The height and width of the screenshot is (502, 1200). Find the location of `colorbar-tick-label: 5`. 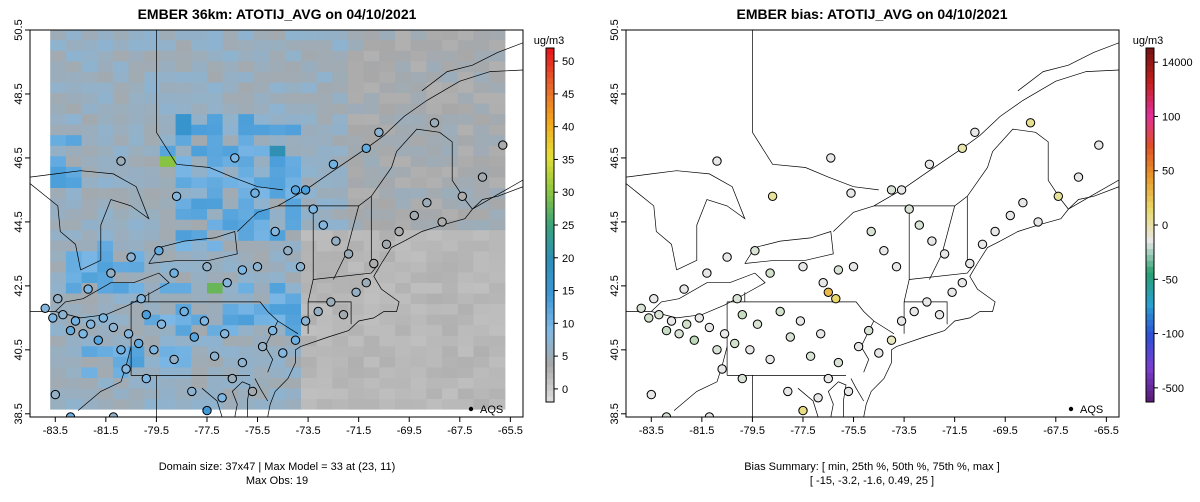

colorbar-tick-label: 5 is located at coordinates (565, 357).